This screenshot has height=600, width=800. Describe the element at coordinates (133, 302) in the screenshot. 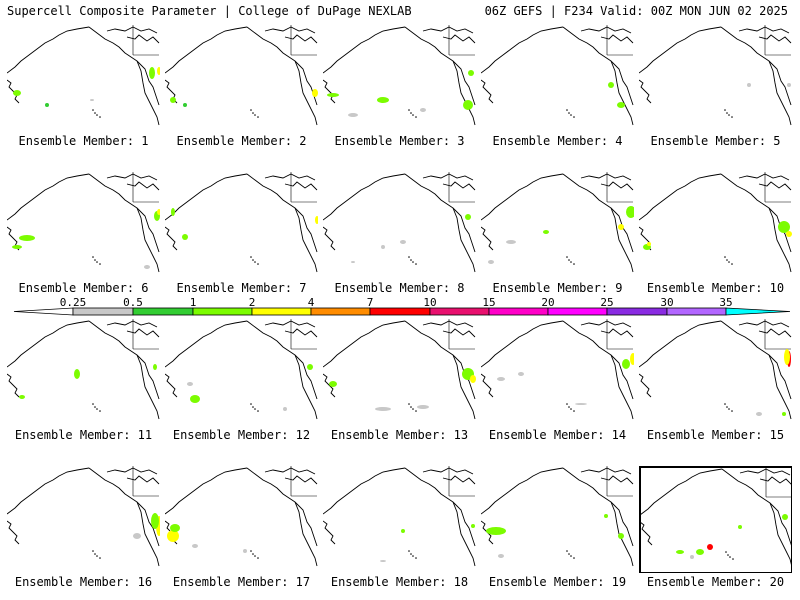

I see `colorbar-tick-label: 0.5` at that location.